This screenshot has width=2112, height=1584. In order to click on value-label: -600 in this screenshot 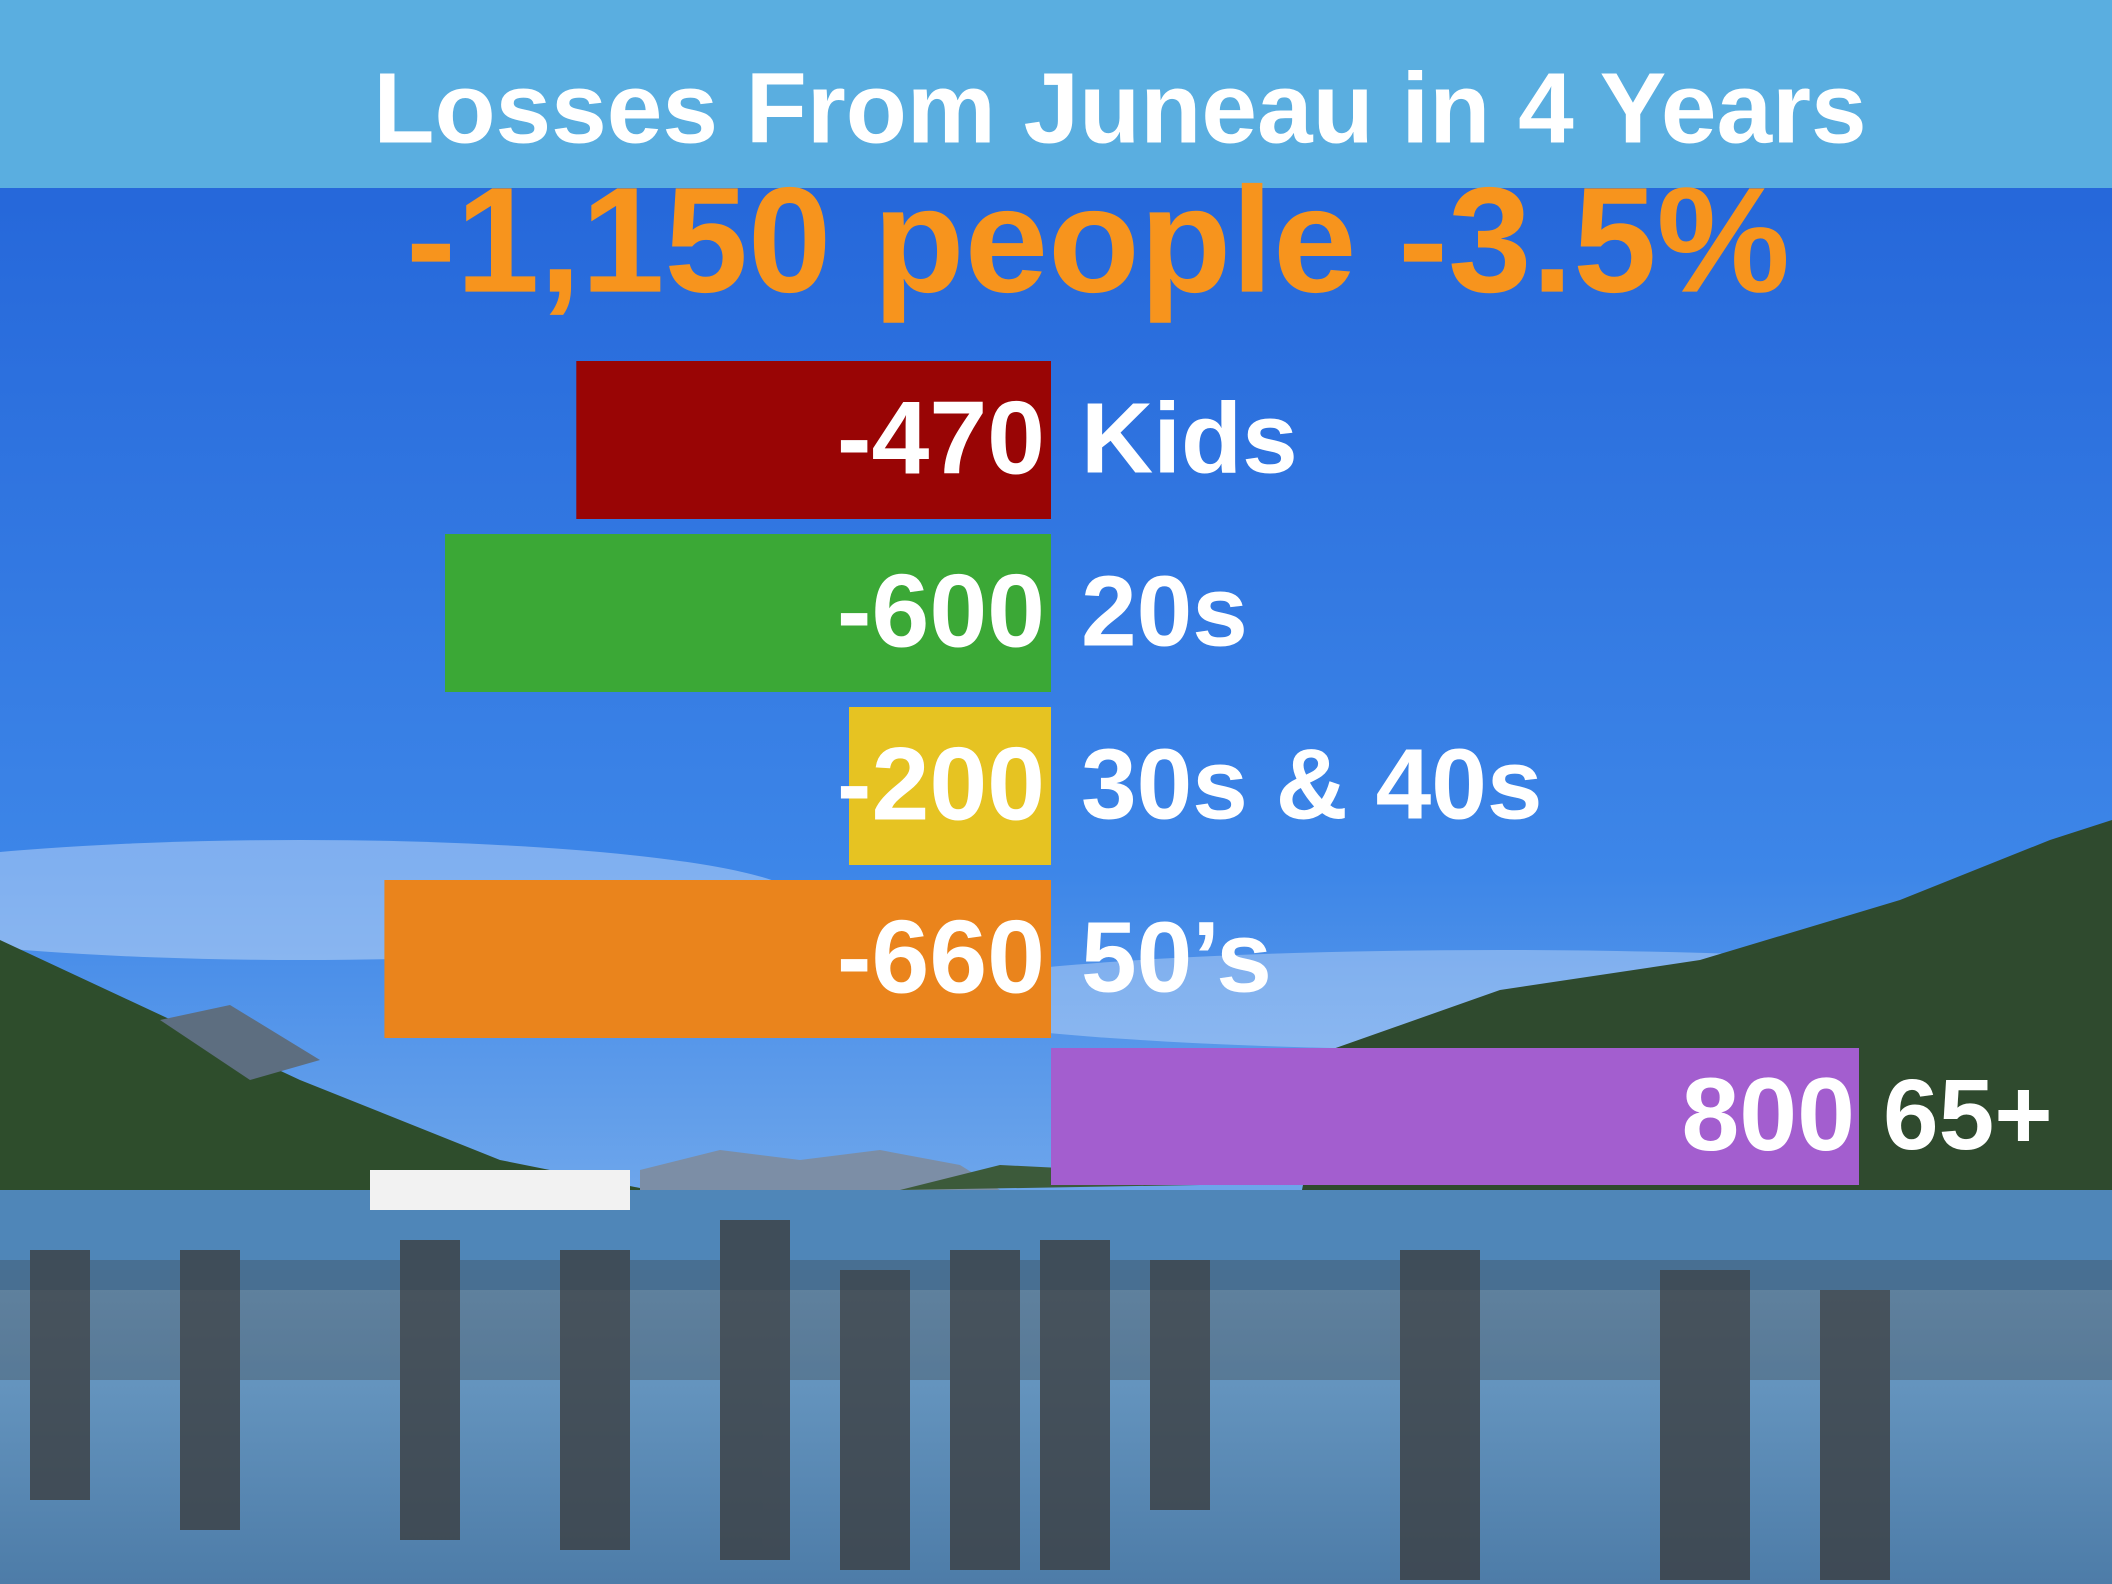, I will do `click(941, 611)`.